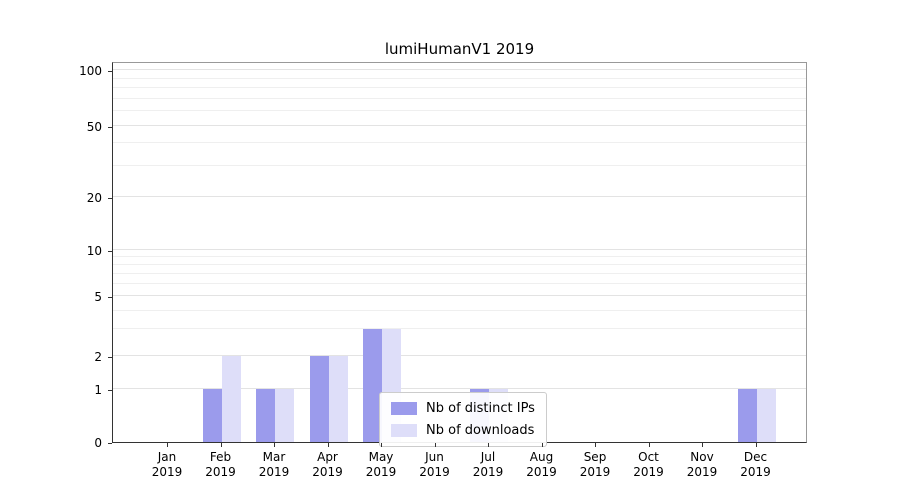 This screenshot has width=900, height=500. I want to click on x-tick-label: Jun 2019, so click(435, 465).